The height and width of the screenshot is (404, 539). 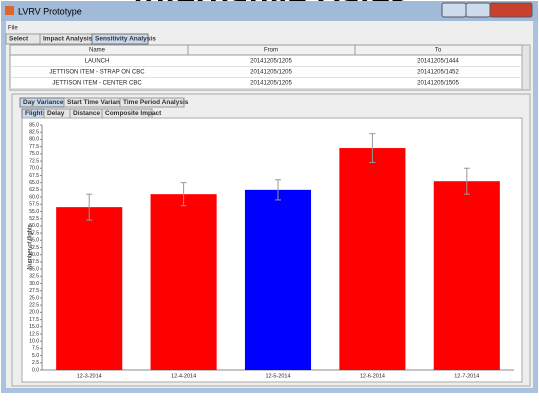 What do you see at coordinates (372, 376) in the screenshot?
I see `x-tick-label: 12-6-2014` at bounding box center [372, 376].